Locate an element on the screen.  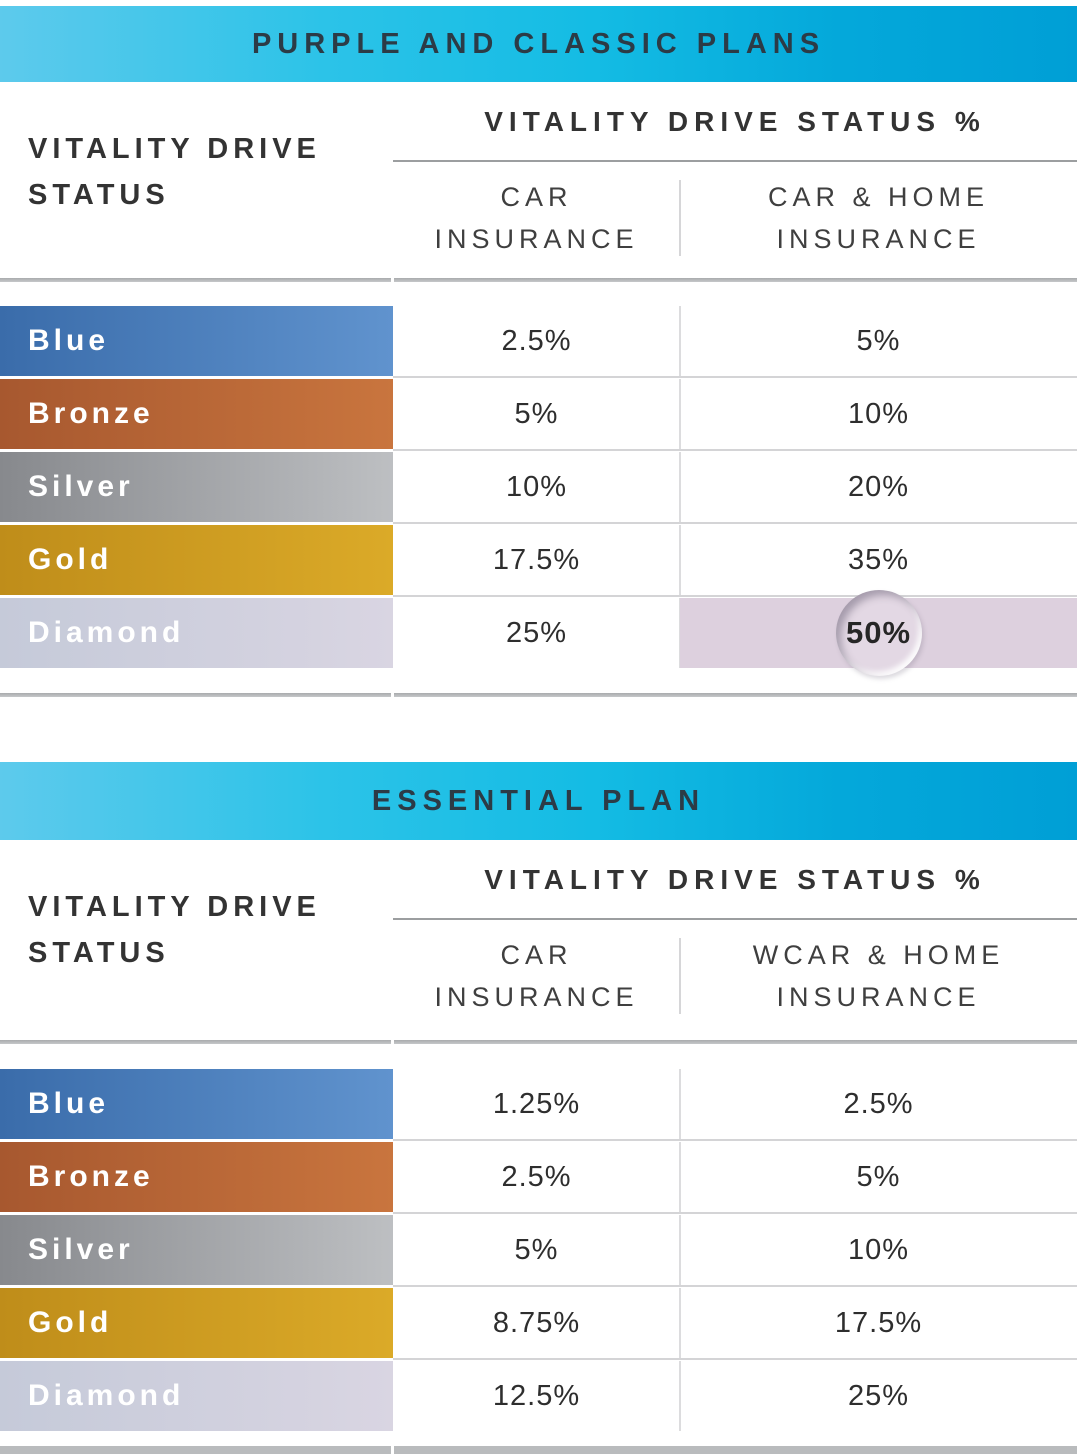
car-insurance-value: 10% is located at coordinates (536, 486).